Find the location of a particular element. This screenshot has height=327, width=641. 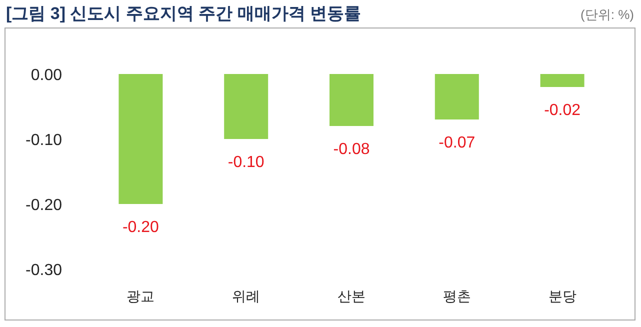

y-tick-label: -0.30 is located at coordinates (44, 270).